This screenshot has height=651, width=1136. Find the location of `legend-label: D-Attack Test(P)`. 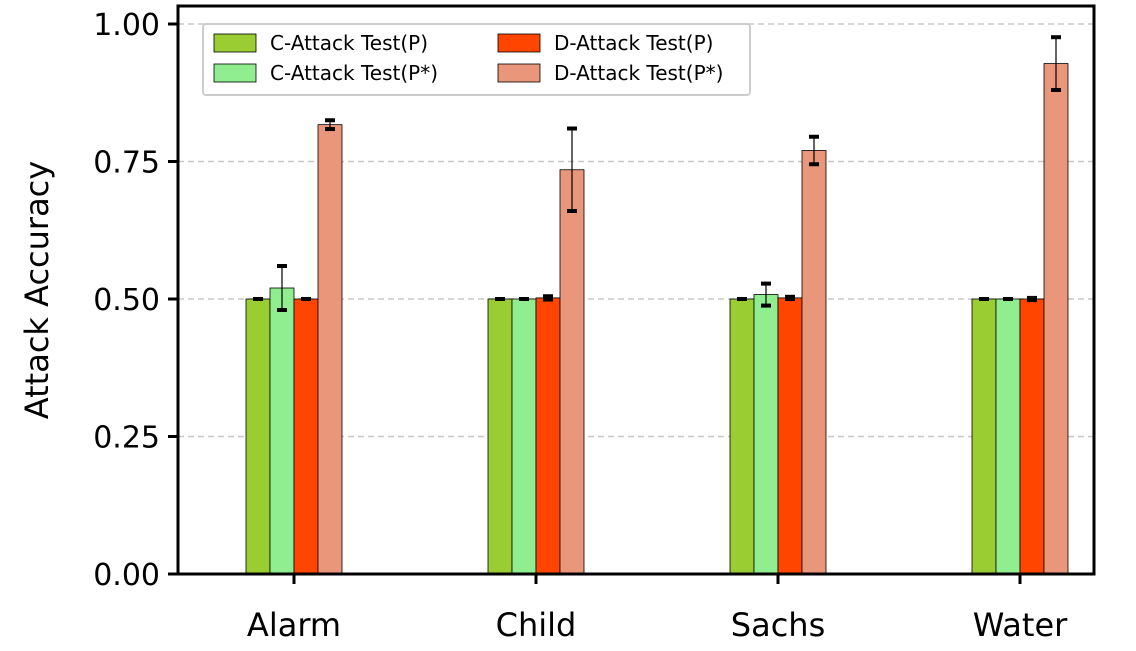

legend-label: D-Attack Test(P) is located at coordinates (633, 43).